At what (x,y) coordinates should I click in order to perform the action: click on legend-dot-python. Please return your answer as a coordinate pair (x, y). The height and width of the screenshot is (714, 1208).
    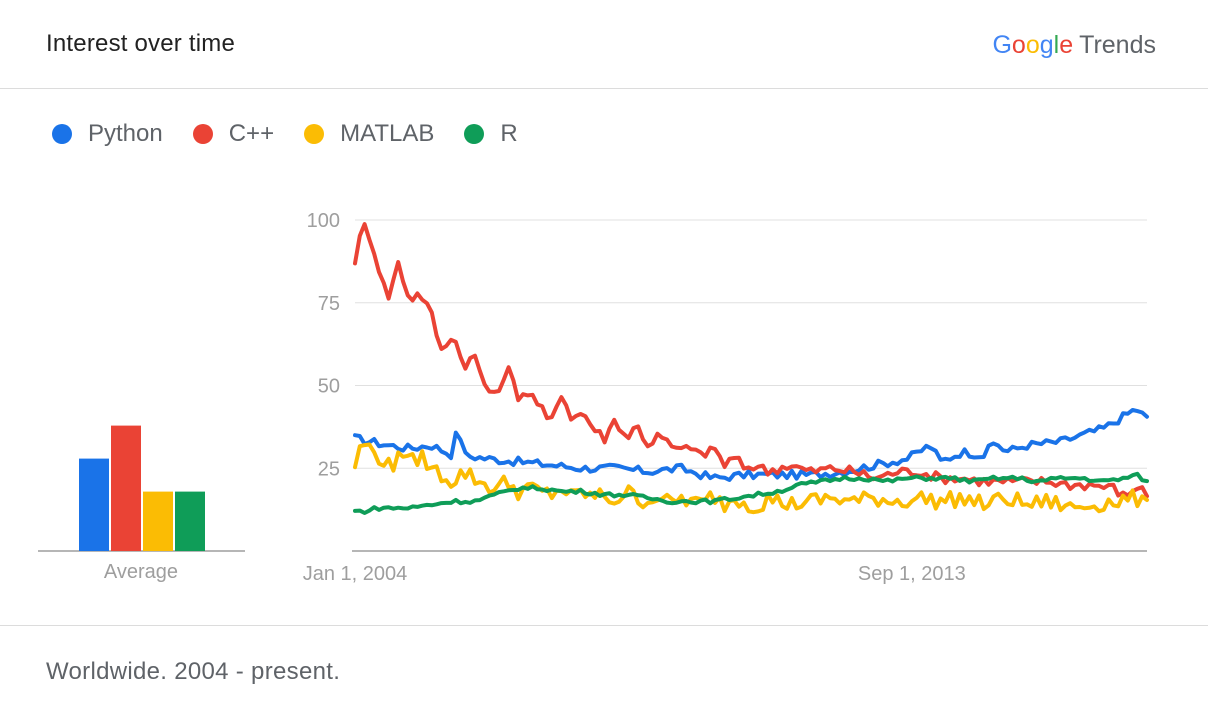
    Looking at the image, I should click on (62, 134).